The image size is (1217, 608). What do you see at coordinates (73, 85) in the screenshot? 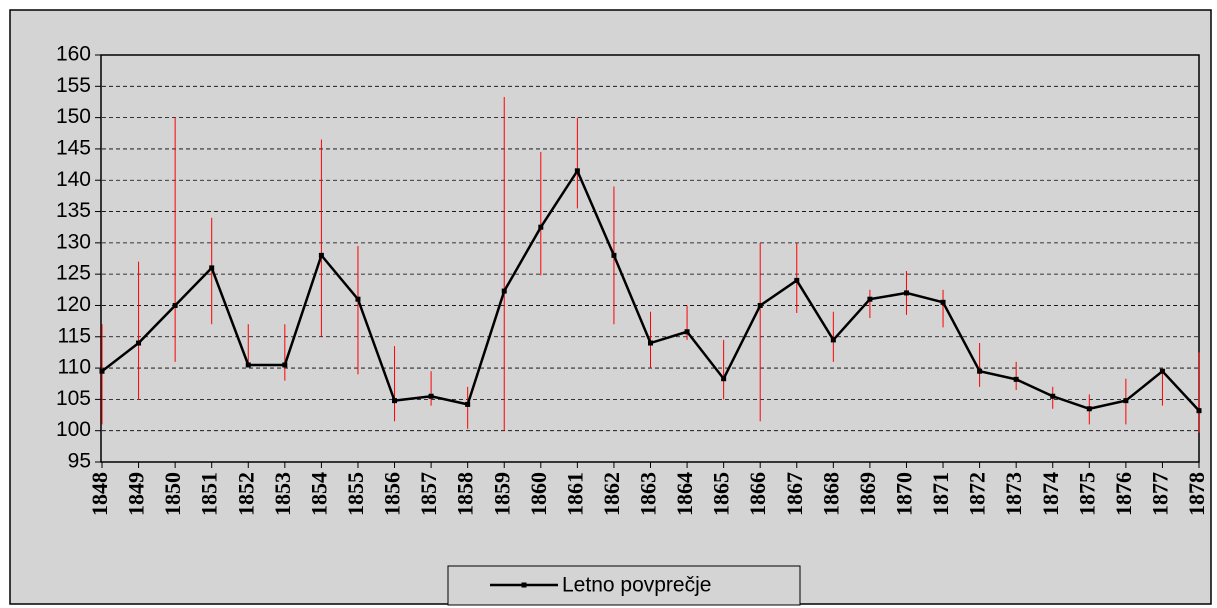
I see `y-tick-label: 155` at bounding box center [73, 85].